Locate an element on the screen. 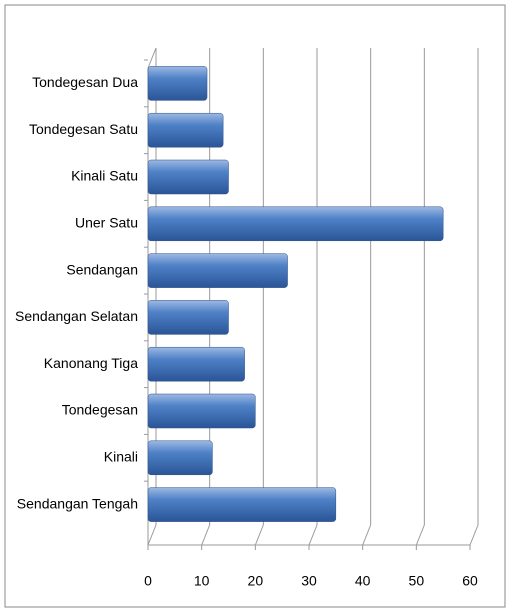  x-tick-label: 10 is located at coordinates (202, 581).